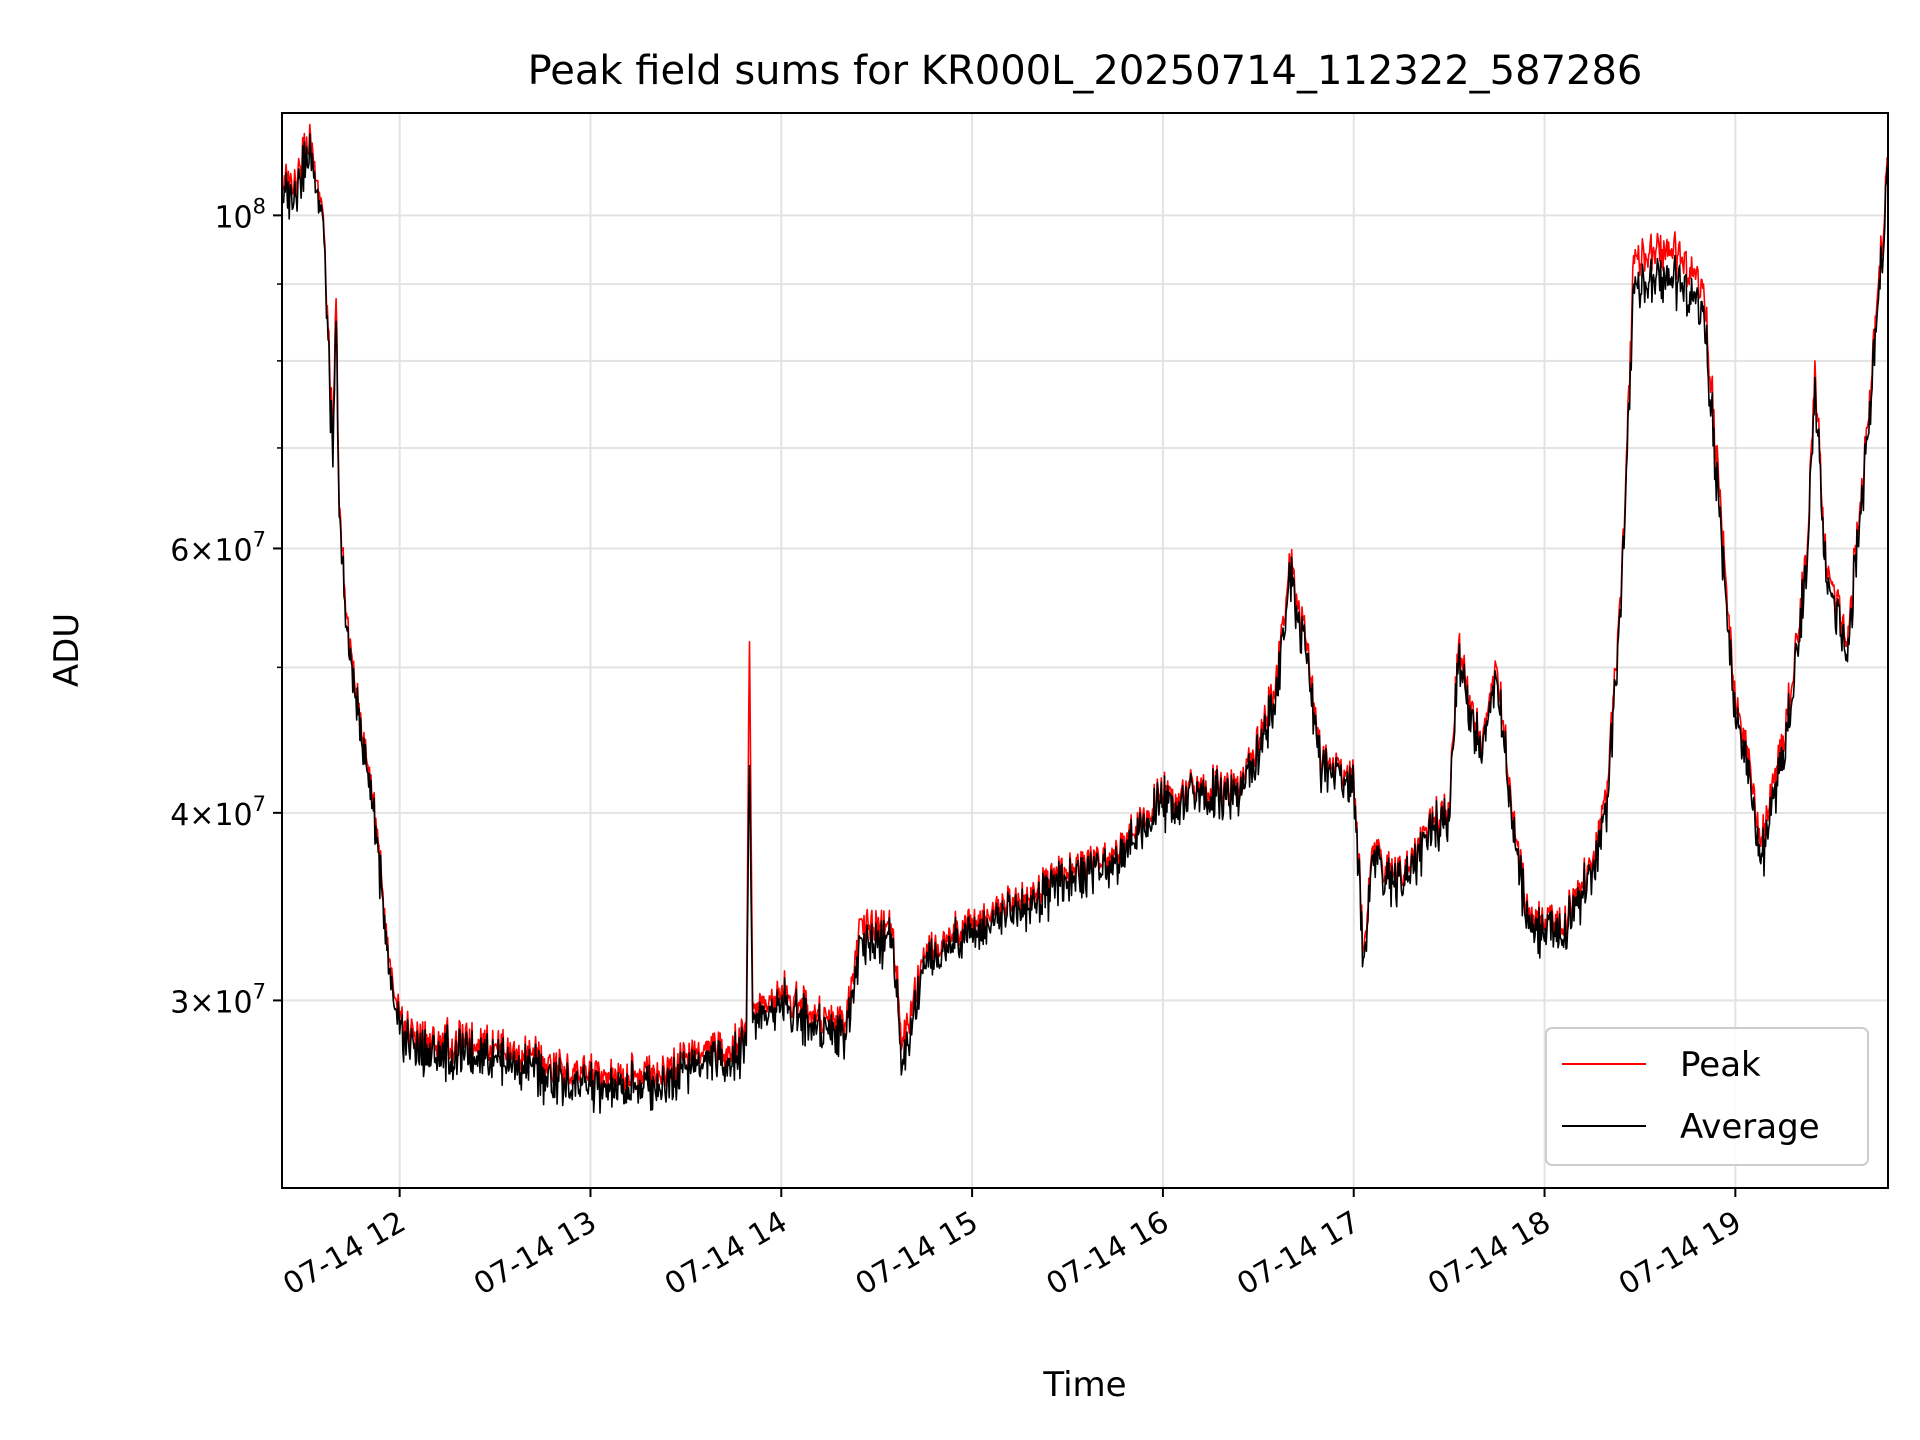  What do you see at coordinates (1720, 1065) in the screenshot?
I see `legend-label-peak: Peak` at bounding box center [1720, 1065].